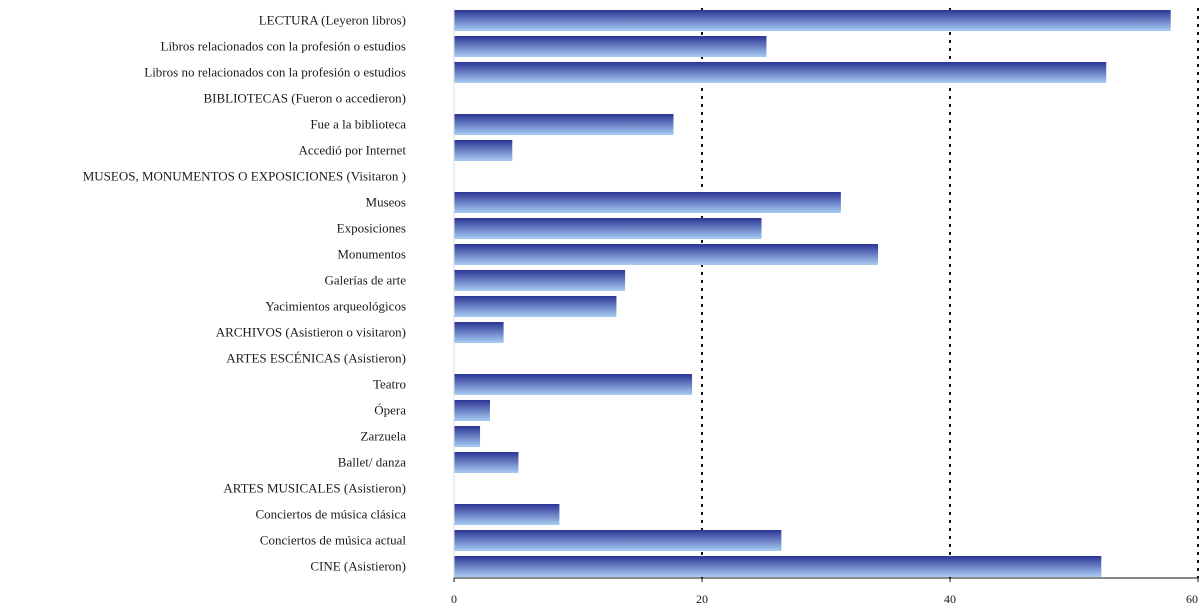 Image resolution: width=1202 pixels, height=608 pixels. Describe the element at coordinates (384, 436) in the screenshot. I see `category-label: Zarzuela` at that location.